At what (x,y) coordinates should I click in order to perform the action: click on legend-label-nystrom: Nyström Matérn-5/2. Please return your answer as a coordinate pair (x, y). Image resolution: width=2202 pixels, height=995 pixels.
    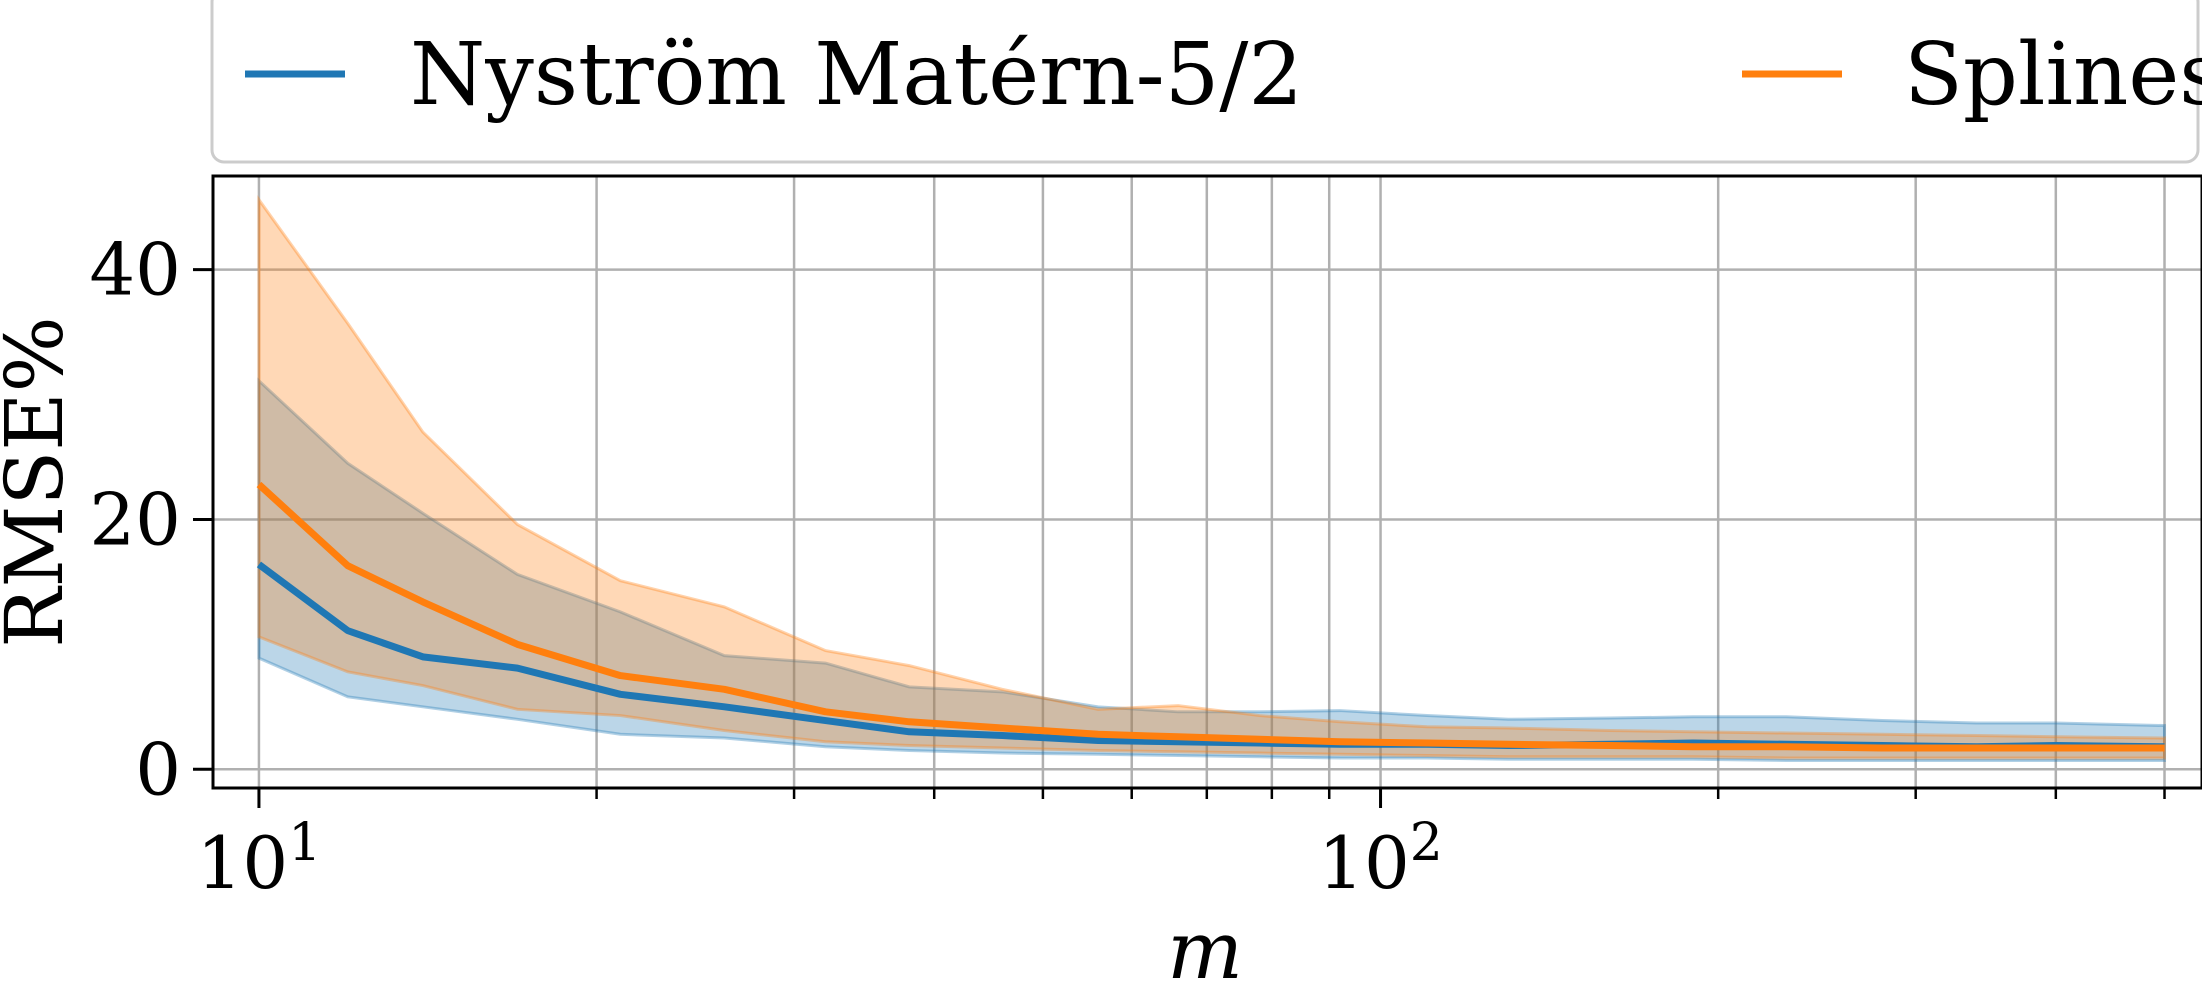
    Looking at the image, I should click on (856, 75).